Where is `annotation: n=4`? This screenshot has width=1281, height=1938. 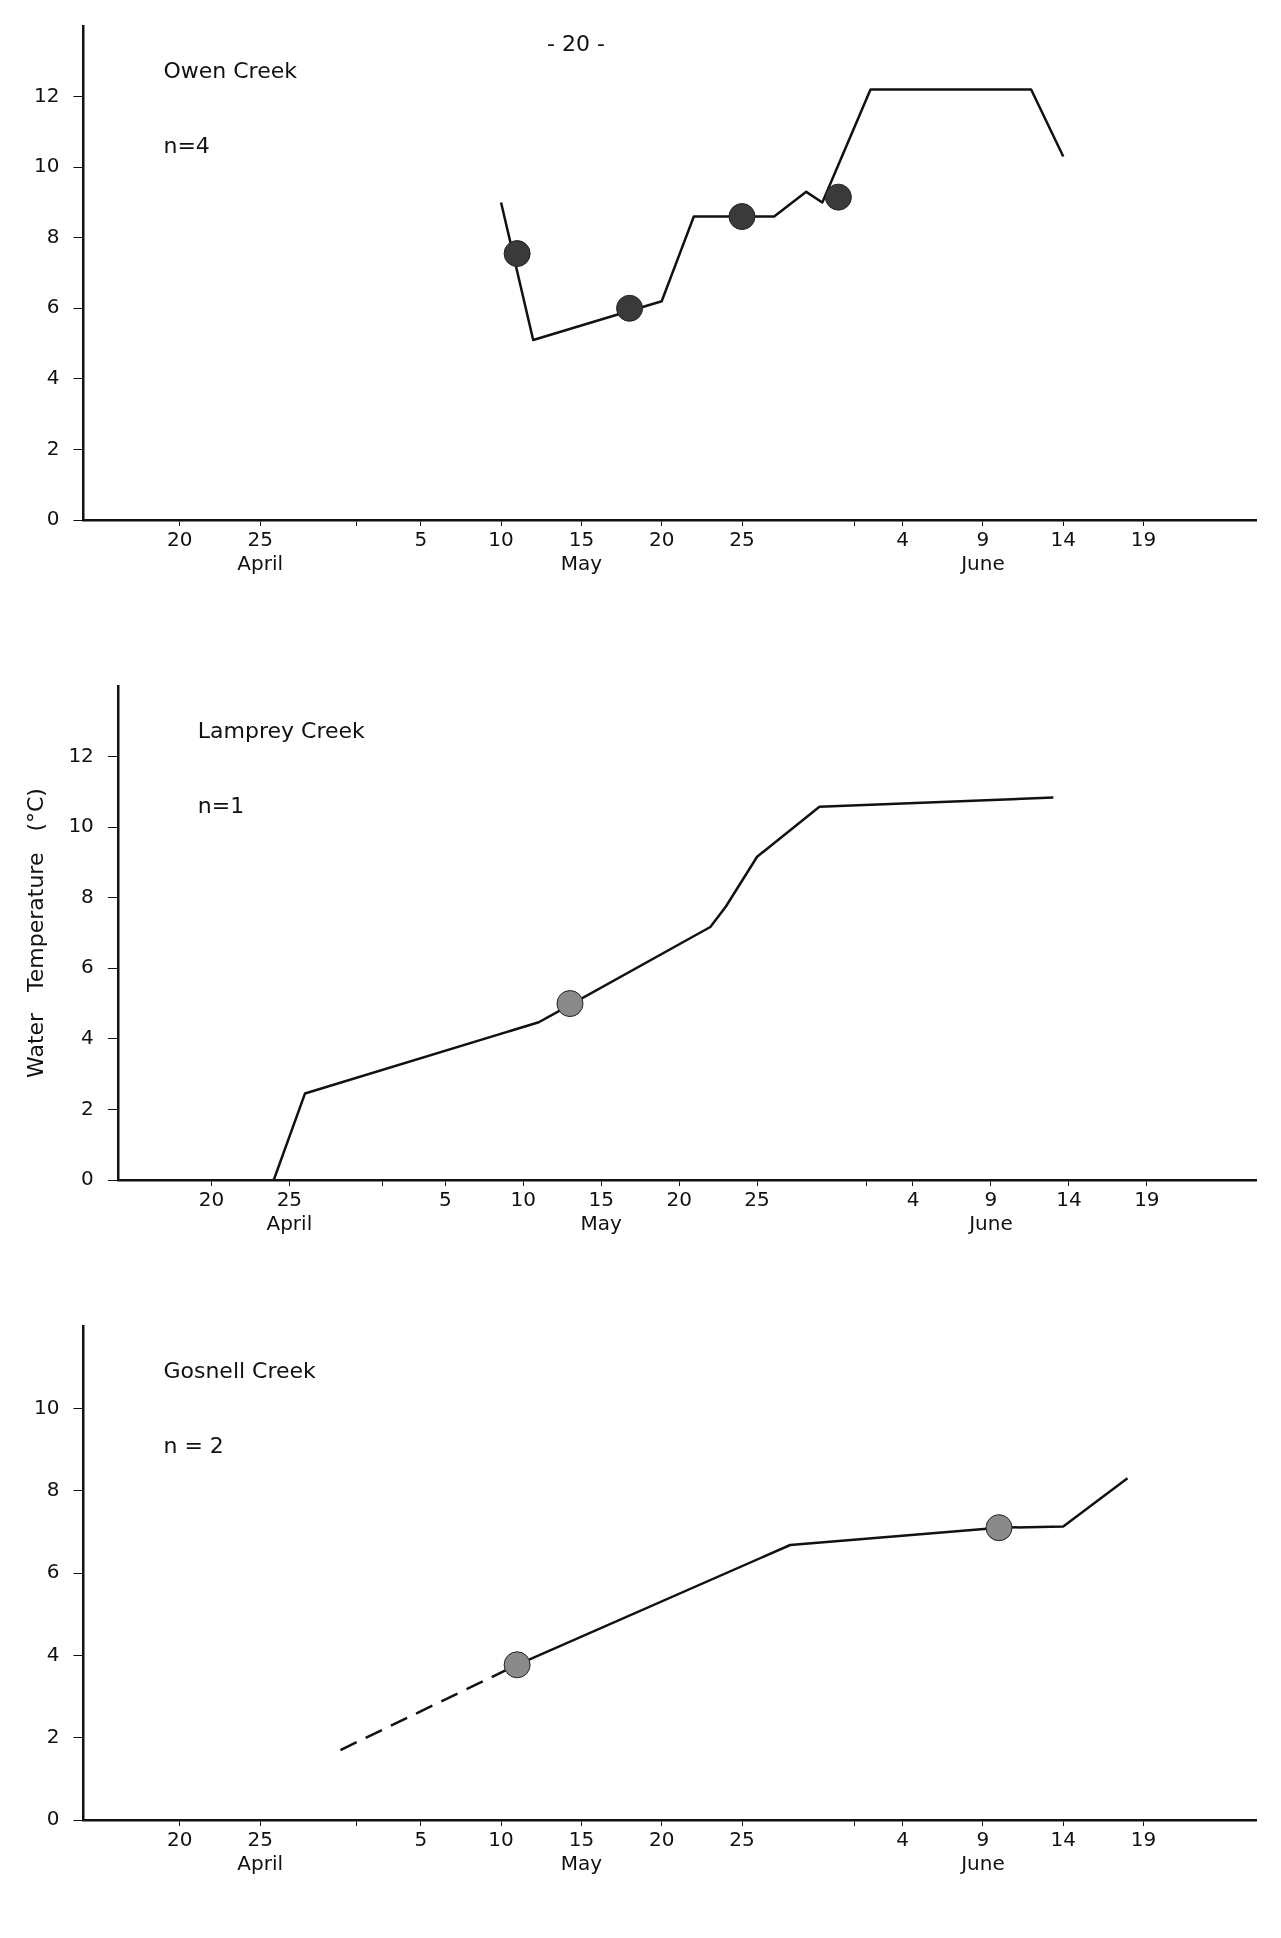
annotation: n=4 is located at coordinates (186, 145).